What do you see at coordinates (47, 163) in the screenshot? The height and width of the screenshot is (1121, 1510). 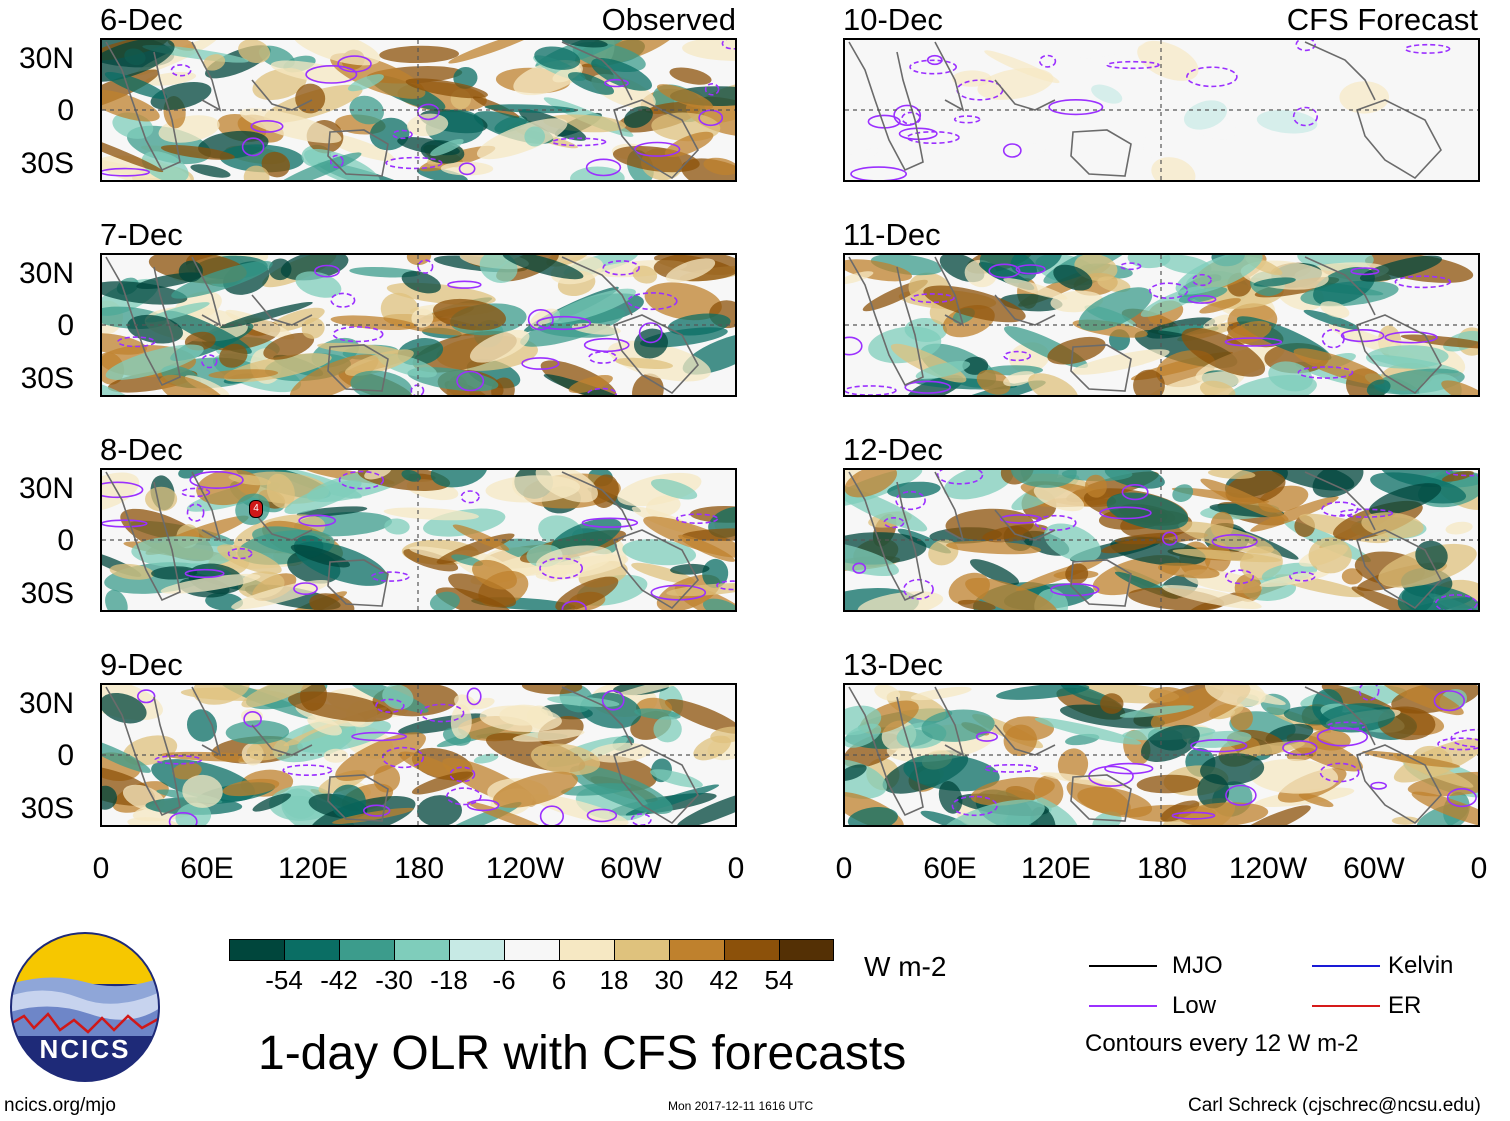 I see `lat-label-30s: 30S` at bounding box center [47, 163].